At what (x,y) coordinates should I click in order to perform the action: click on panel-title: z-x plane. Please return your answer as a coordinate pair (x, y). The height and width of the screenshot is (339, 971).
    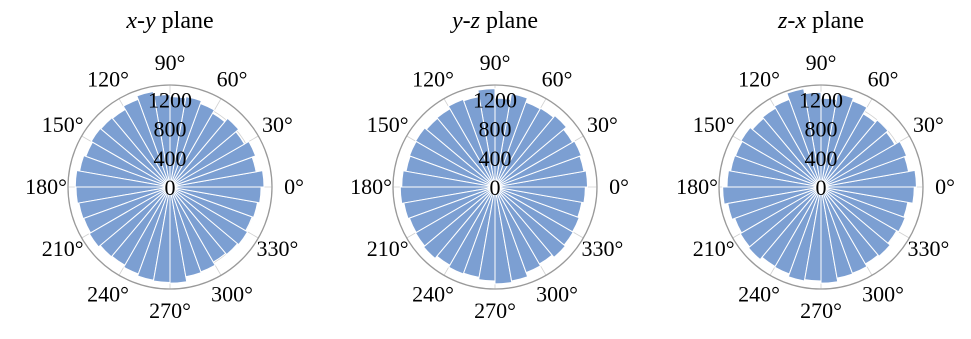
    Looking at the image, I should click on (820, 21).